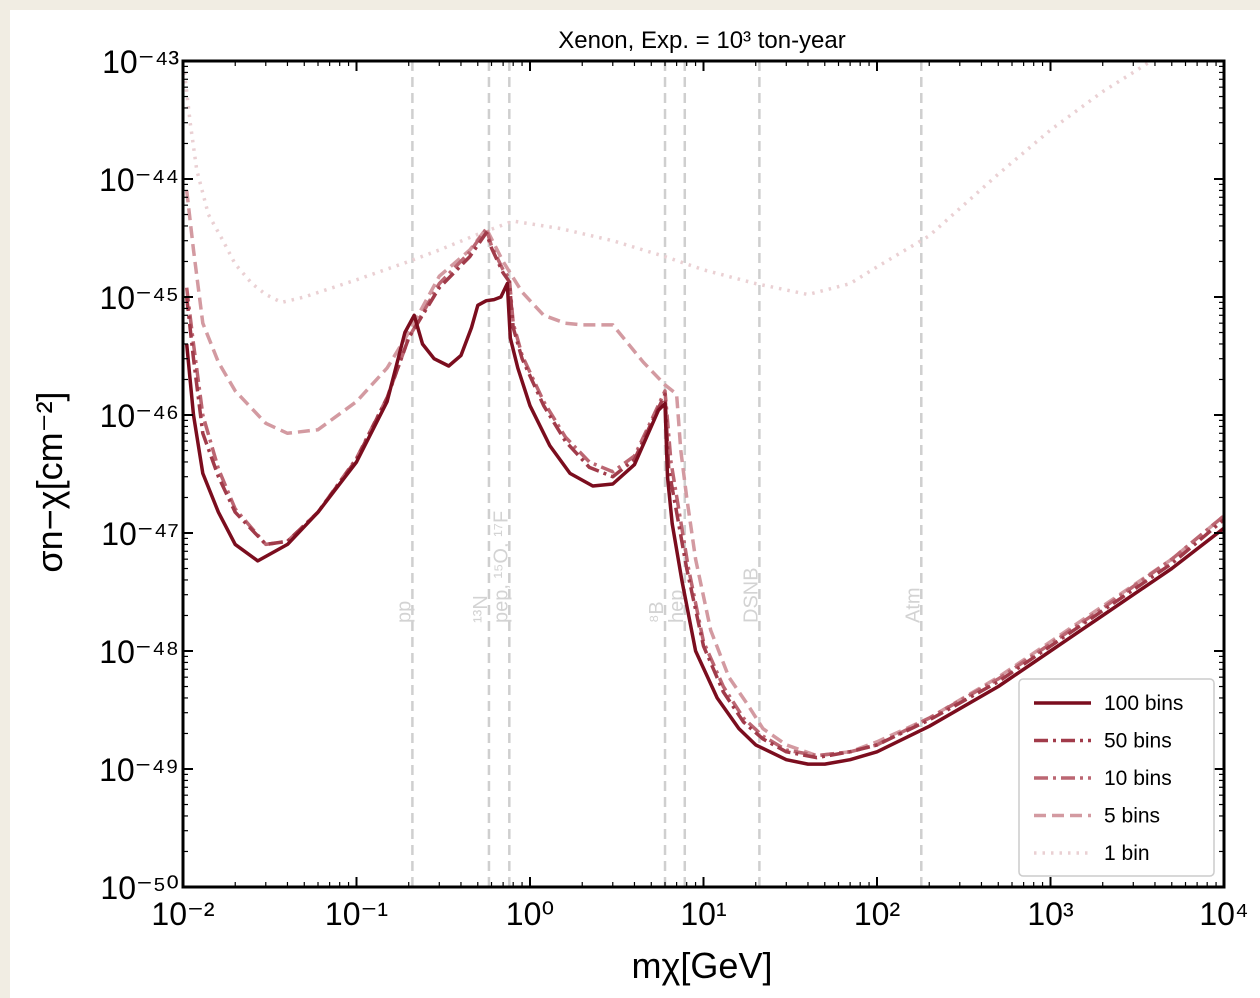  Describe the element at coordinates (703, 914) in the screenshot. I see `x-tick-label: 10¹` at that location.